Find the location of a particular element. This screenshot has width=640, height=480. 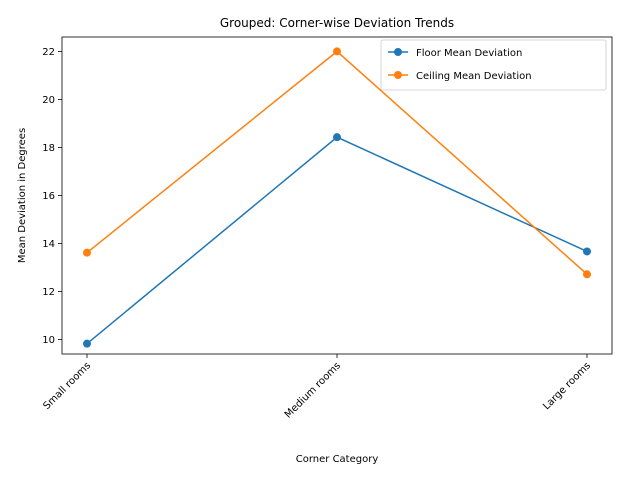

legend-label-ceiling: Ceiling Mean Deviation is located at coordinates (474, 76).